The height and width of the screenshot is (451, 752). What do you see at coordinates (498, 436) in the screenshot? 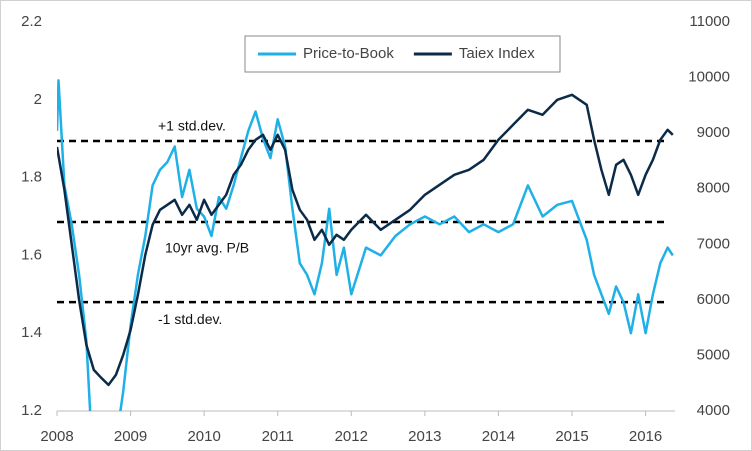
I see `x-tick-label: 2014` at bounding box center [498, 436].